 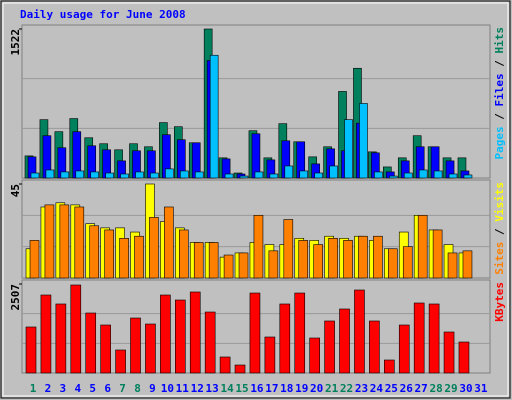 What do you see at coordinates (499, 89) in the screenshot?
I see `legend-entry: Files` at bounding box center [499, 89].